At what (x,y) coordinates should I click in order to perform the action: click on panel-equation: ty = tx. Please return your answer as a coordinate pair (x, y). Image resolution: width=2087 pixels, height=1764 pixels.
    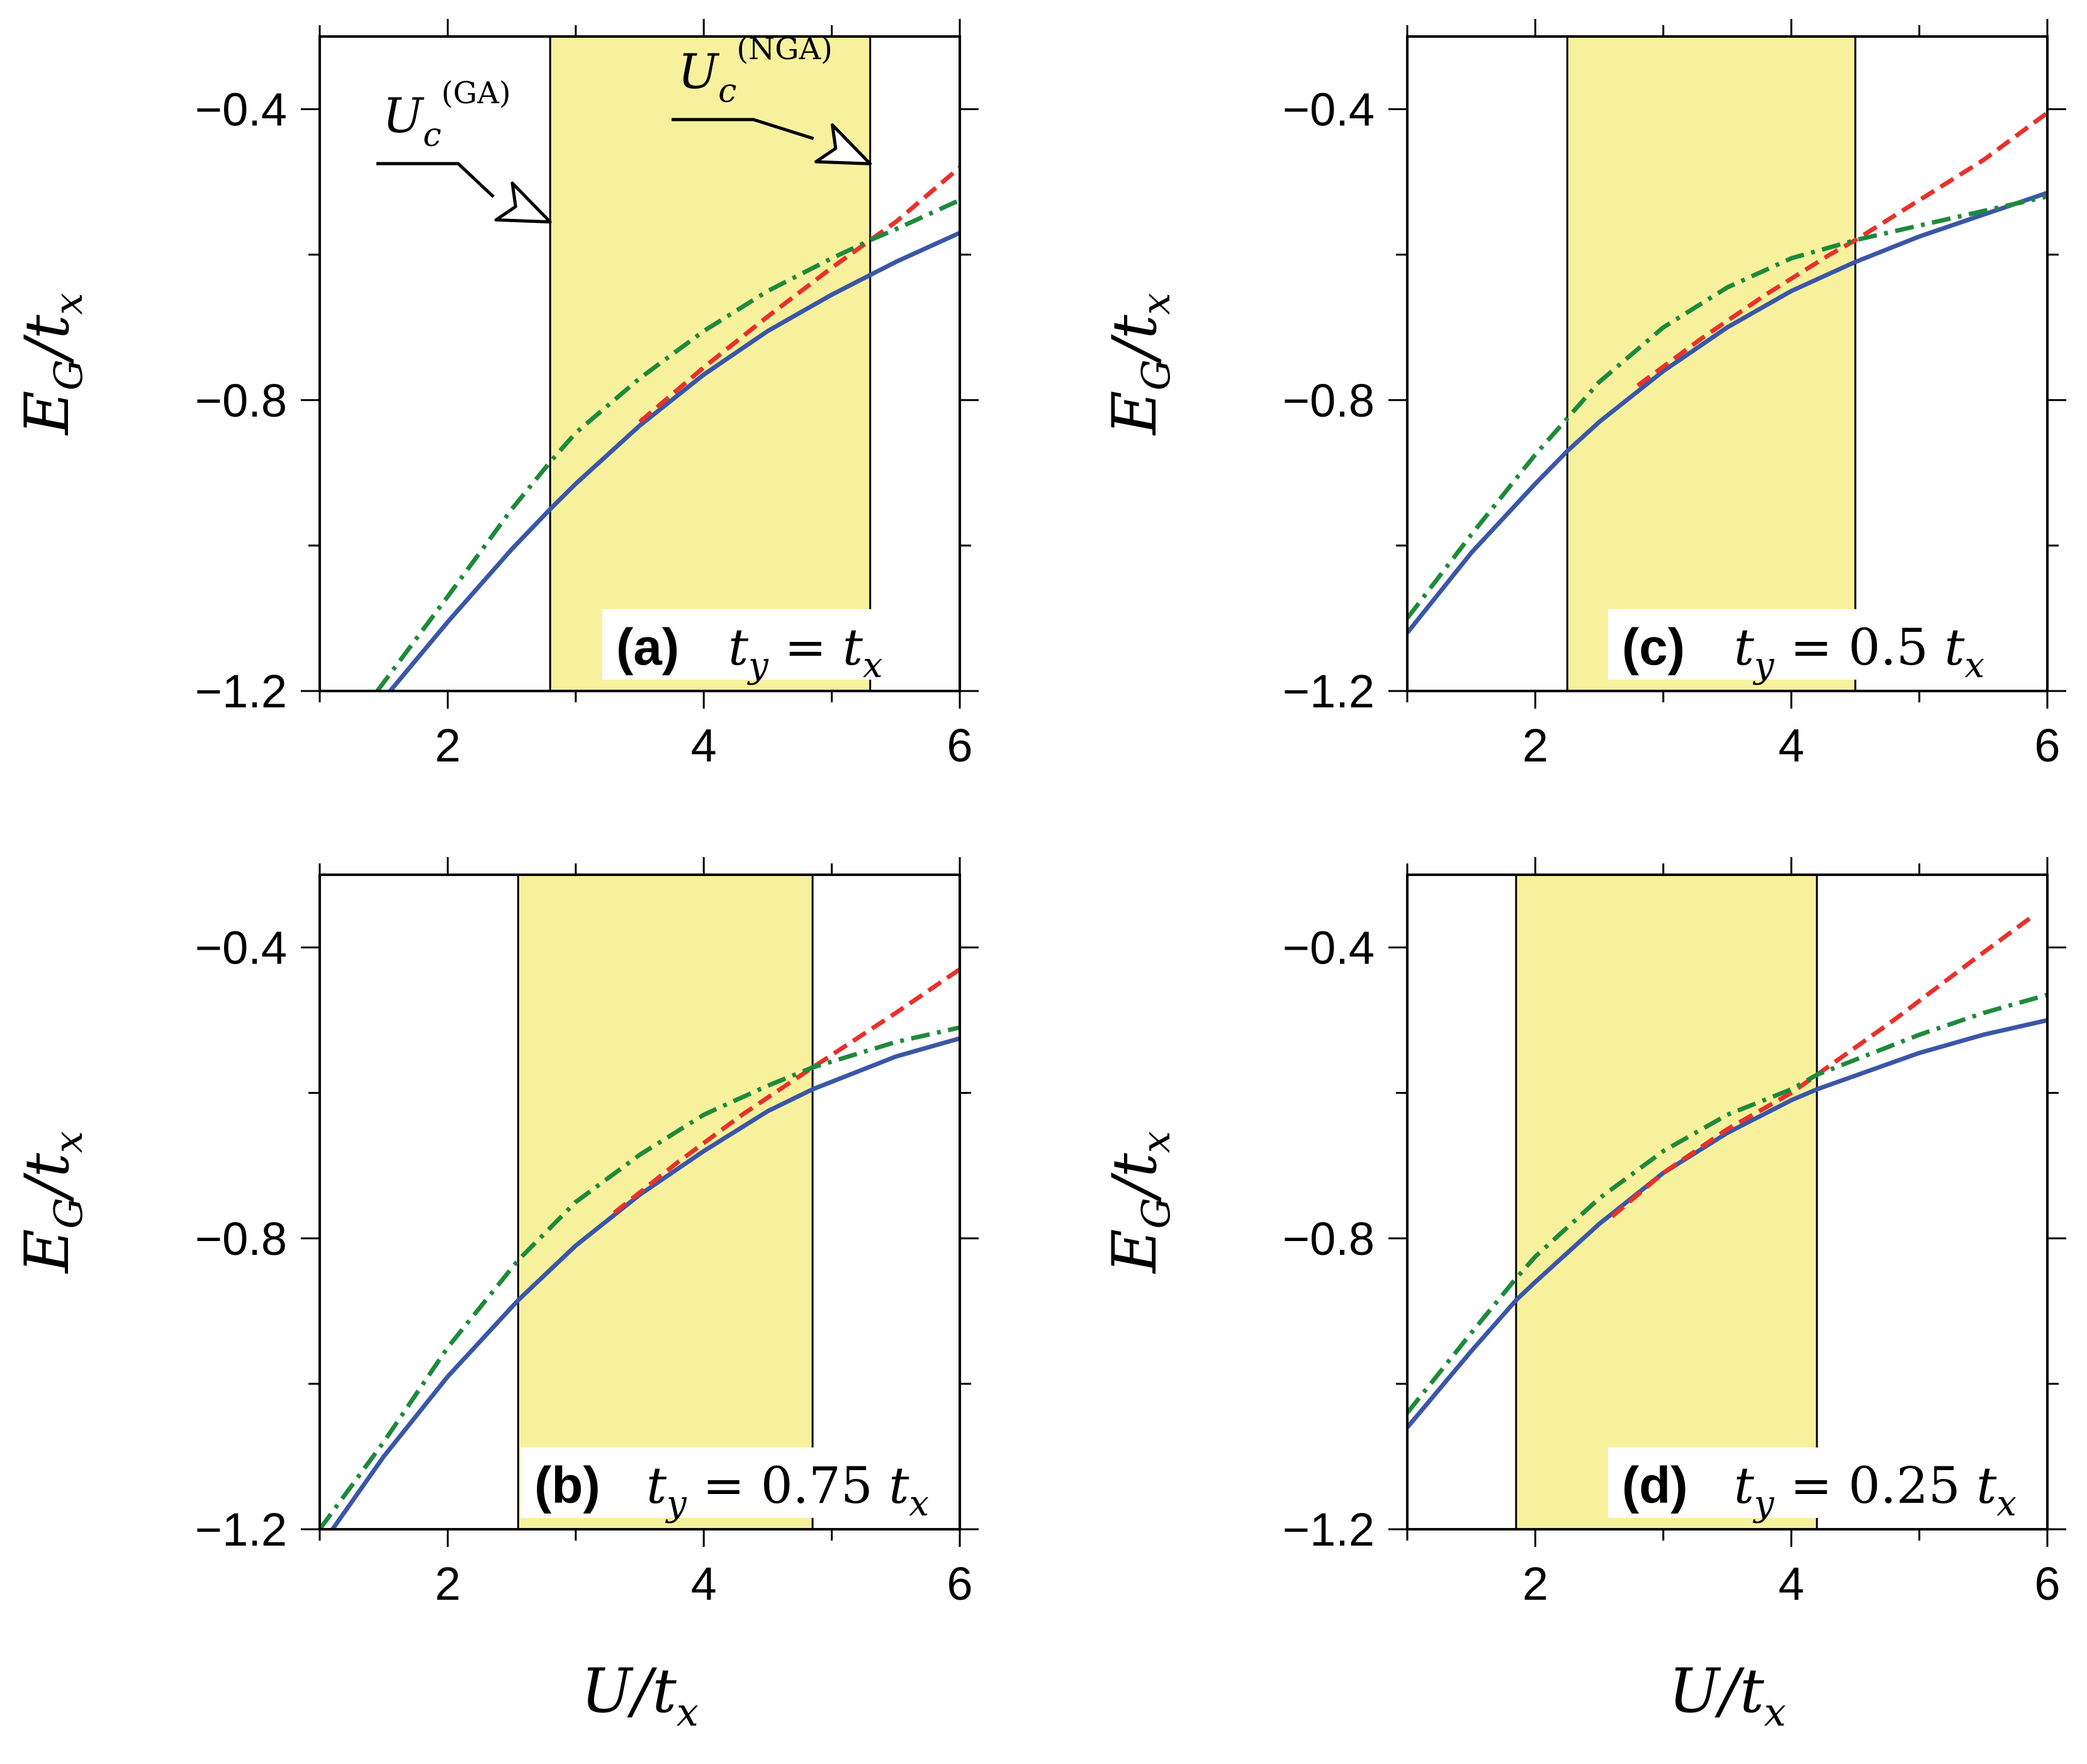
    Looking at the image, I should click on (805, 652).